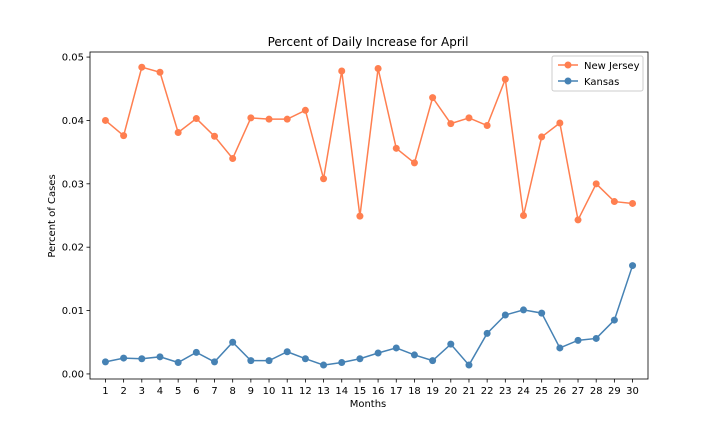  I want to click on y-tick-label: 0.04, so click(73, 121).